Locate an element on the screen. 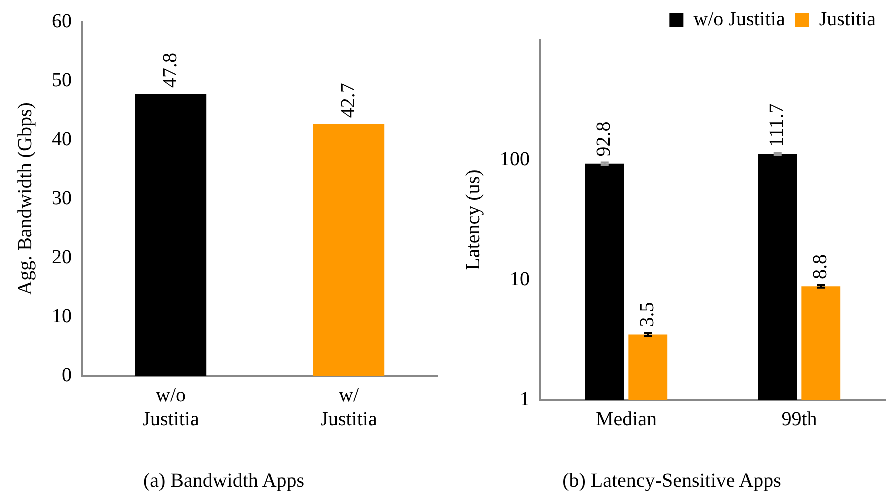 This screenshot has height=504, width=896. y-axis-title: Latency (us) is located at coordinates (473, 220).